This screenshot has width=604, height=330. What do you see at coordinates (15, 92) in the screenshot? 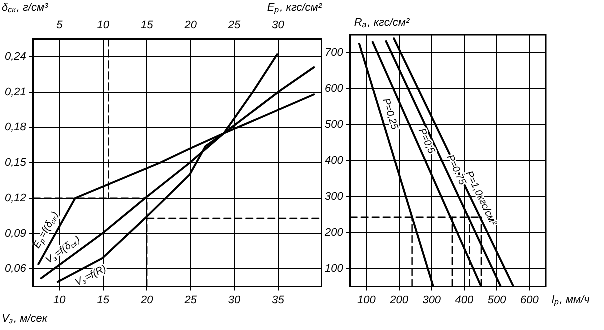
I see `y-tick-label: 0,21` at bounding box center [15, 92].